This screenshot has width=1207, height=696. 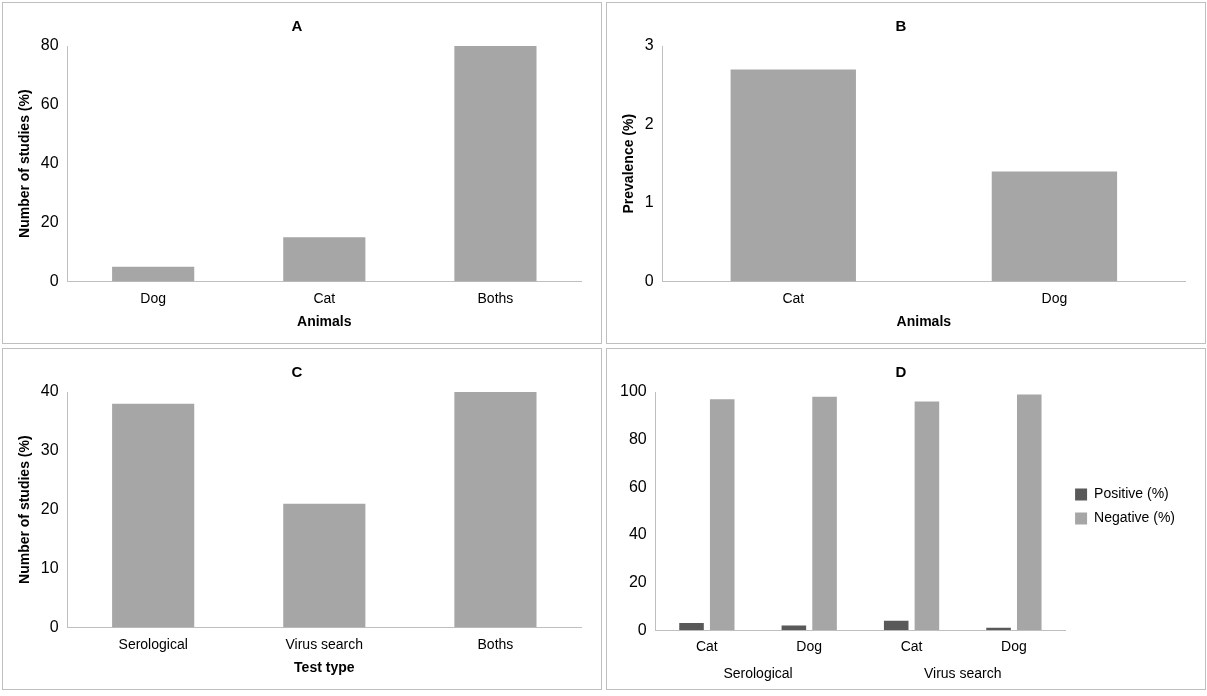 What do you see at coordinates (49, 450) in the screenshot?
I see `y-tick-label: 30` at bounding box center [49, 450].